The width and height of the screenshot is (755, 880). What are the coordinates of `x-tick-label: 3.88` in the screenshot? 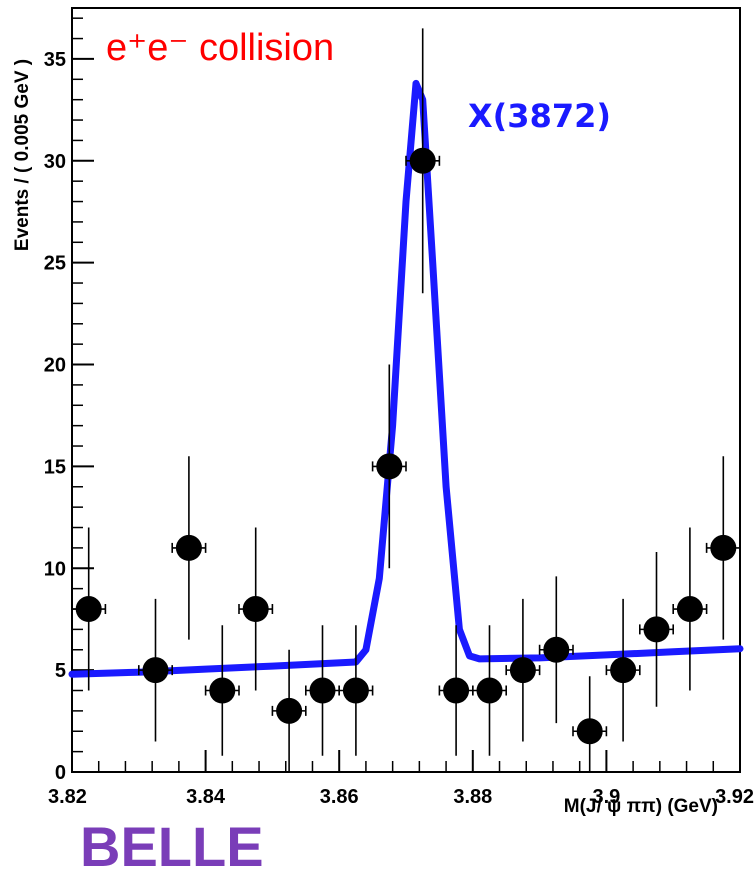 It's located at (472, 797).